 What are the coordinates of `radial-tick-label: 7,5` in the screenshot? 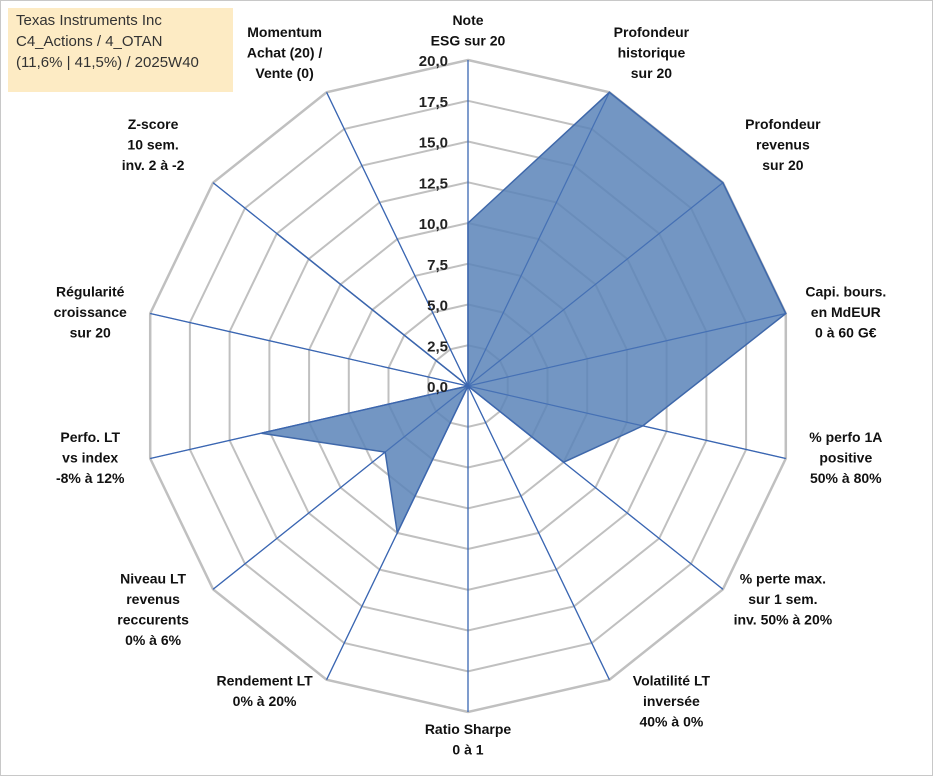 It's located at (437, 265).